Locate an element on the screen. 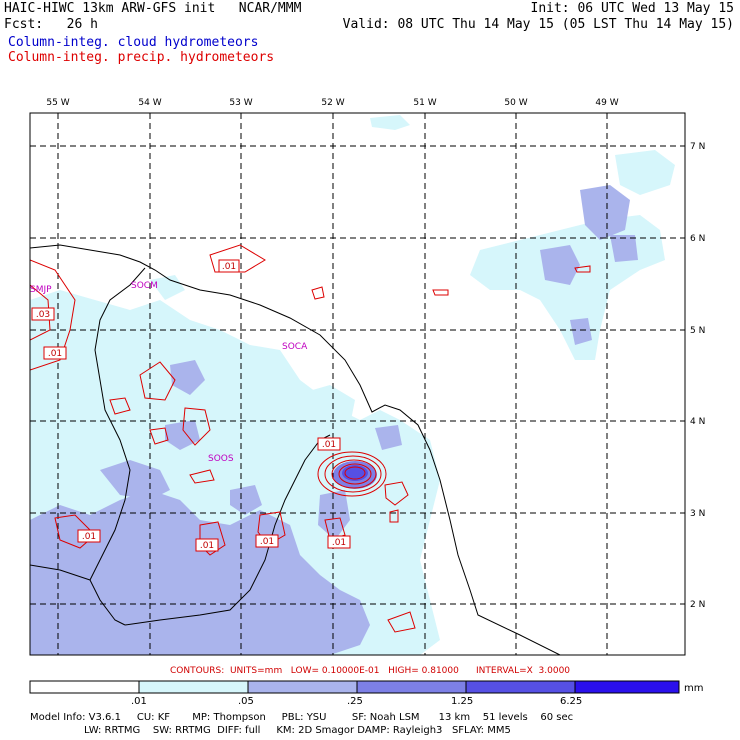 This screenshot has height=740, width=740. lat-label: 5 N is located at coordinates (697, 331).